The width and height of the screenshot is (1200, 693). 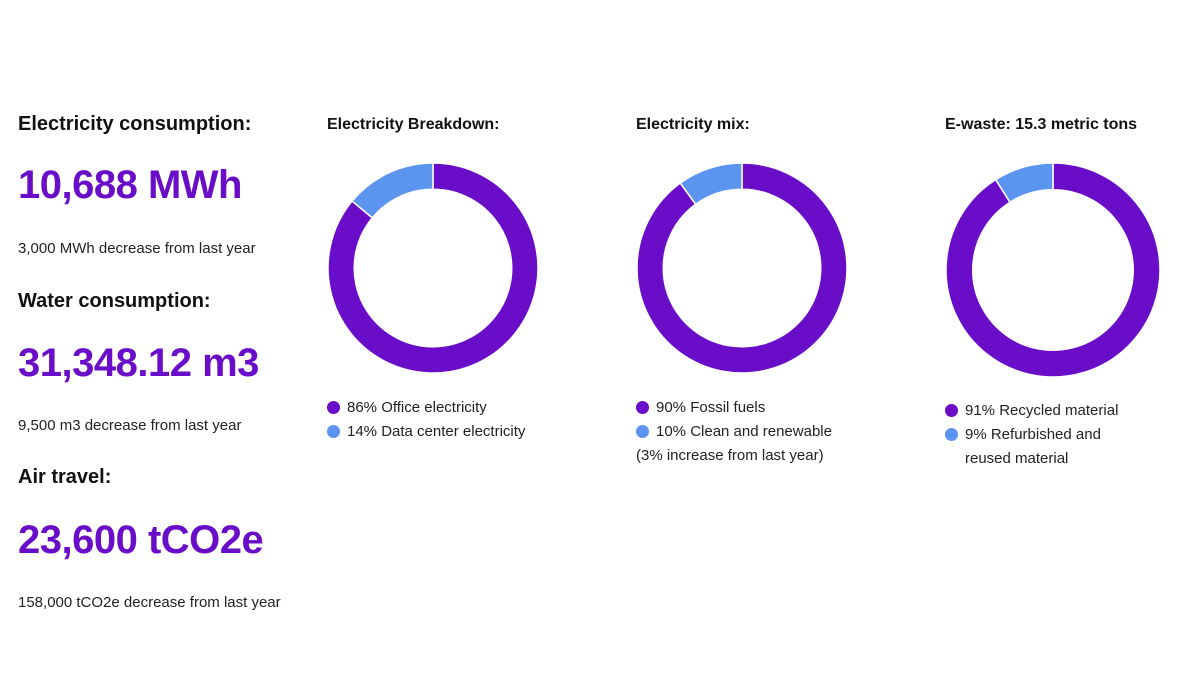 What do you see at coordinates (114, 301) in the screenshot?
I see `water-label: Water consumption:` at bounding box center [114, 301].